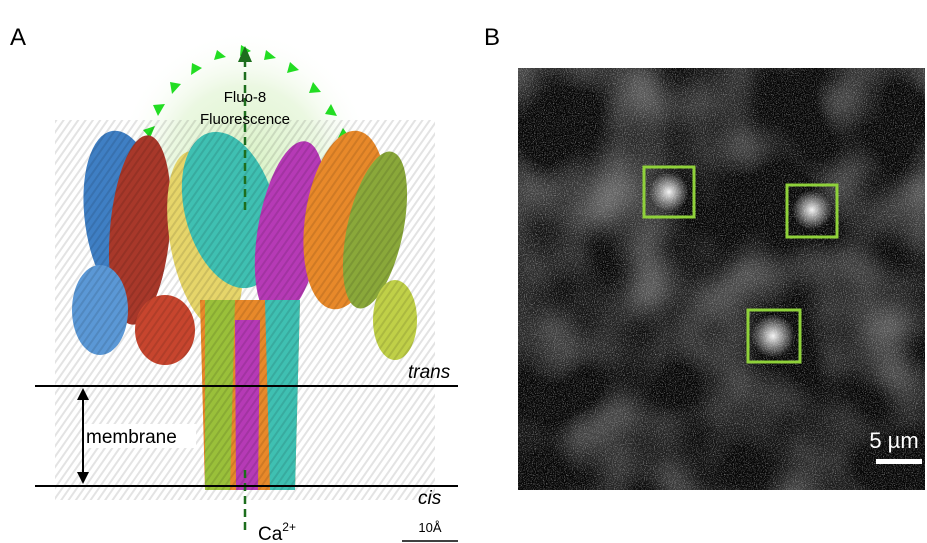 The height and width of the screenshot is (543, 927). Describe the element at coordinates (270, 533) in the screenshot. I see `ion: Ca` at that location.